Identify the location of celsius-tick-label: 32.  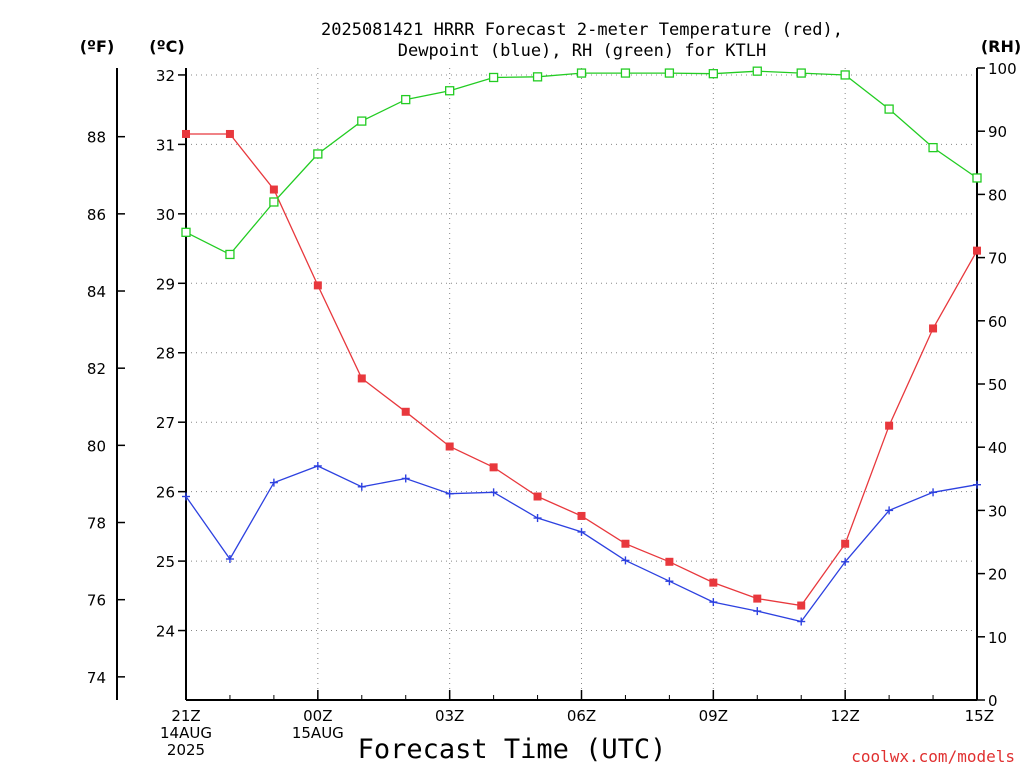
(165, 76).